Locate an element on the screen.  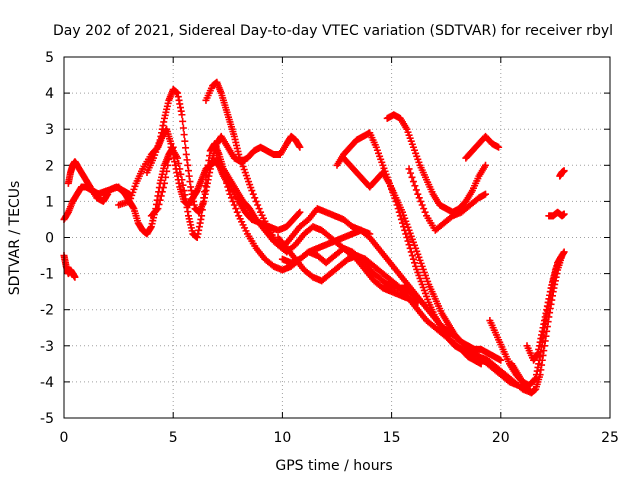
y-tick-label: -3 is located at coordinates (47, 347).